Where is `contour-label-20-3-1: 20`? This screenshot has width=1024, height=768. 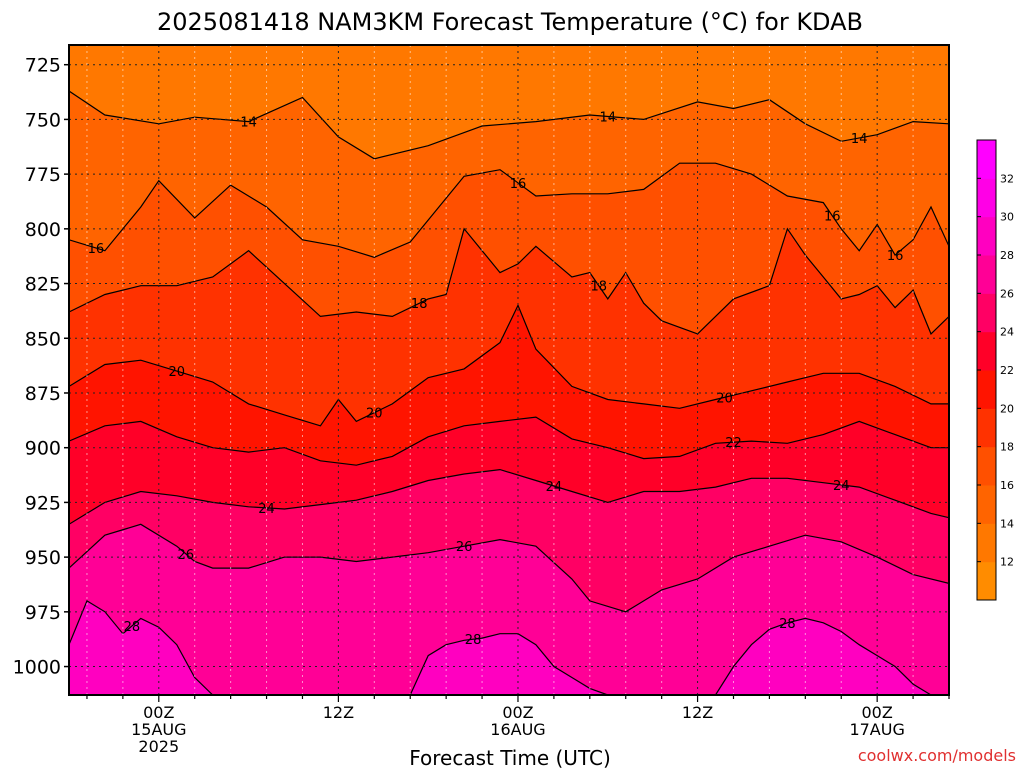 contour-label-20-3-1: 20 is located at coordinates (374, 414).